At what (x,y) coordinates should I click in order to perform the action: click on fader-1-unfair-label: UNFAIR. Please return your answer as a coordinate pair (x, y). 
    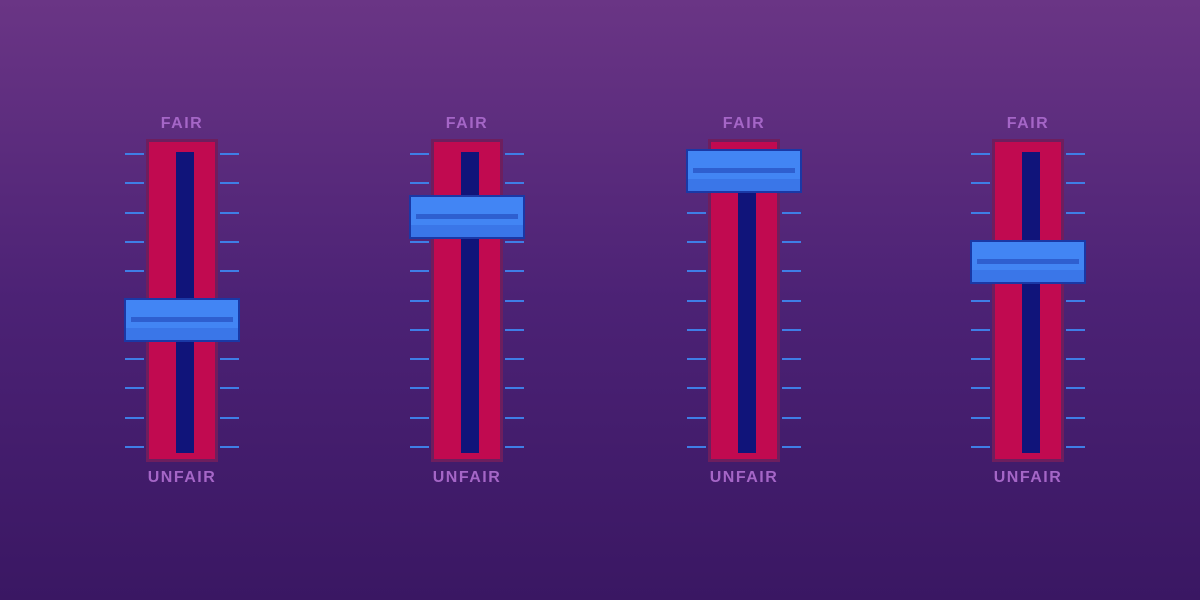
    Looking at the image, I should click on (182, 477).